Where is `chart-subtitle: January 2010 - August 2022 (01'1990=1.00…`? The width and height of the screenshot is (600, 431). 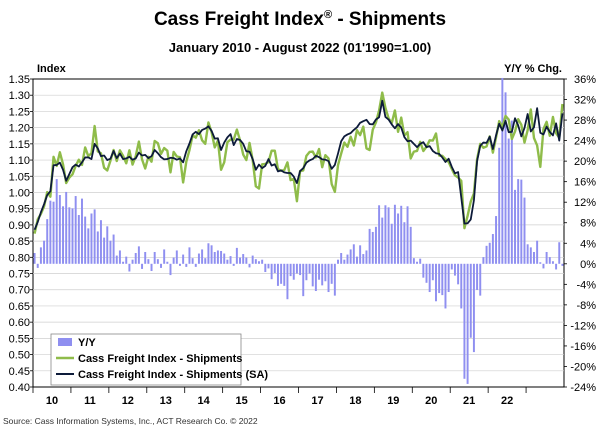 chart-subtitle: January 2010 - August 2022 (01'1990=1.00… is located at coordinates (300, 47).